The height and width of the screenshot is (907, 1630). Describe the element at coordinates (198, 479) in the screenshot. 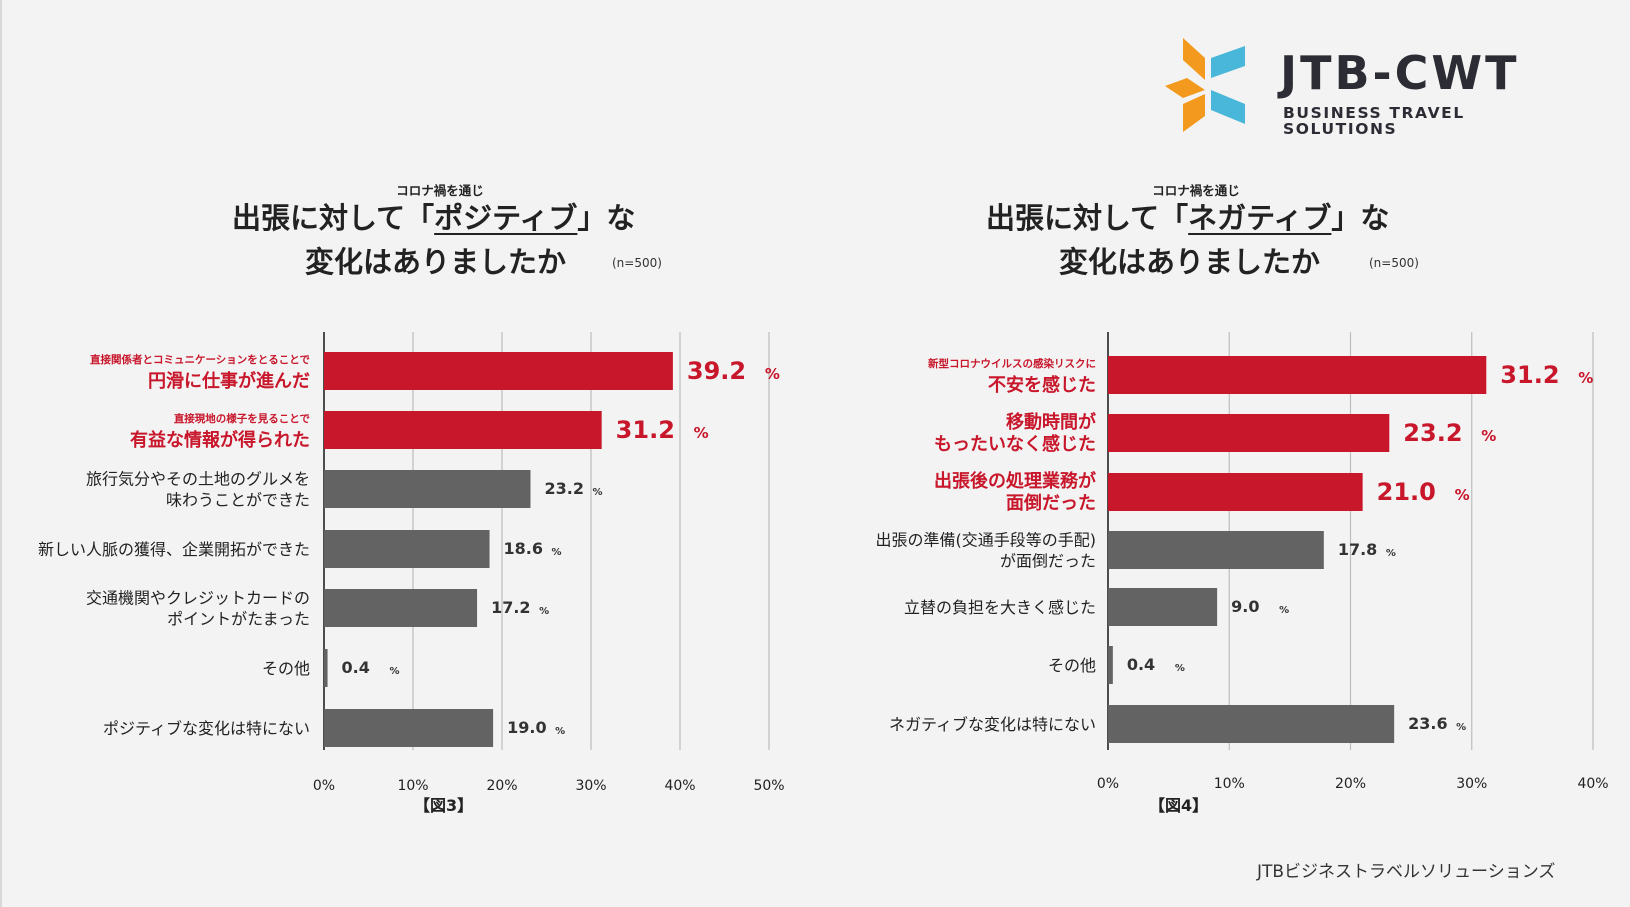

I see `category-label: 旅行気分やその土地のグルメを` at that location.